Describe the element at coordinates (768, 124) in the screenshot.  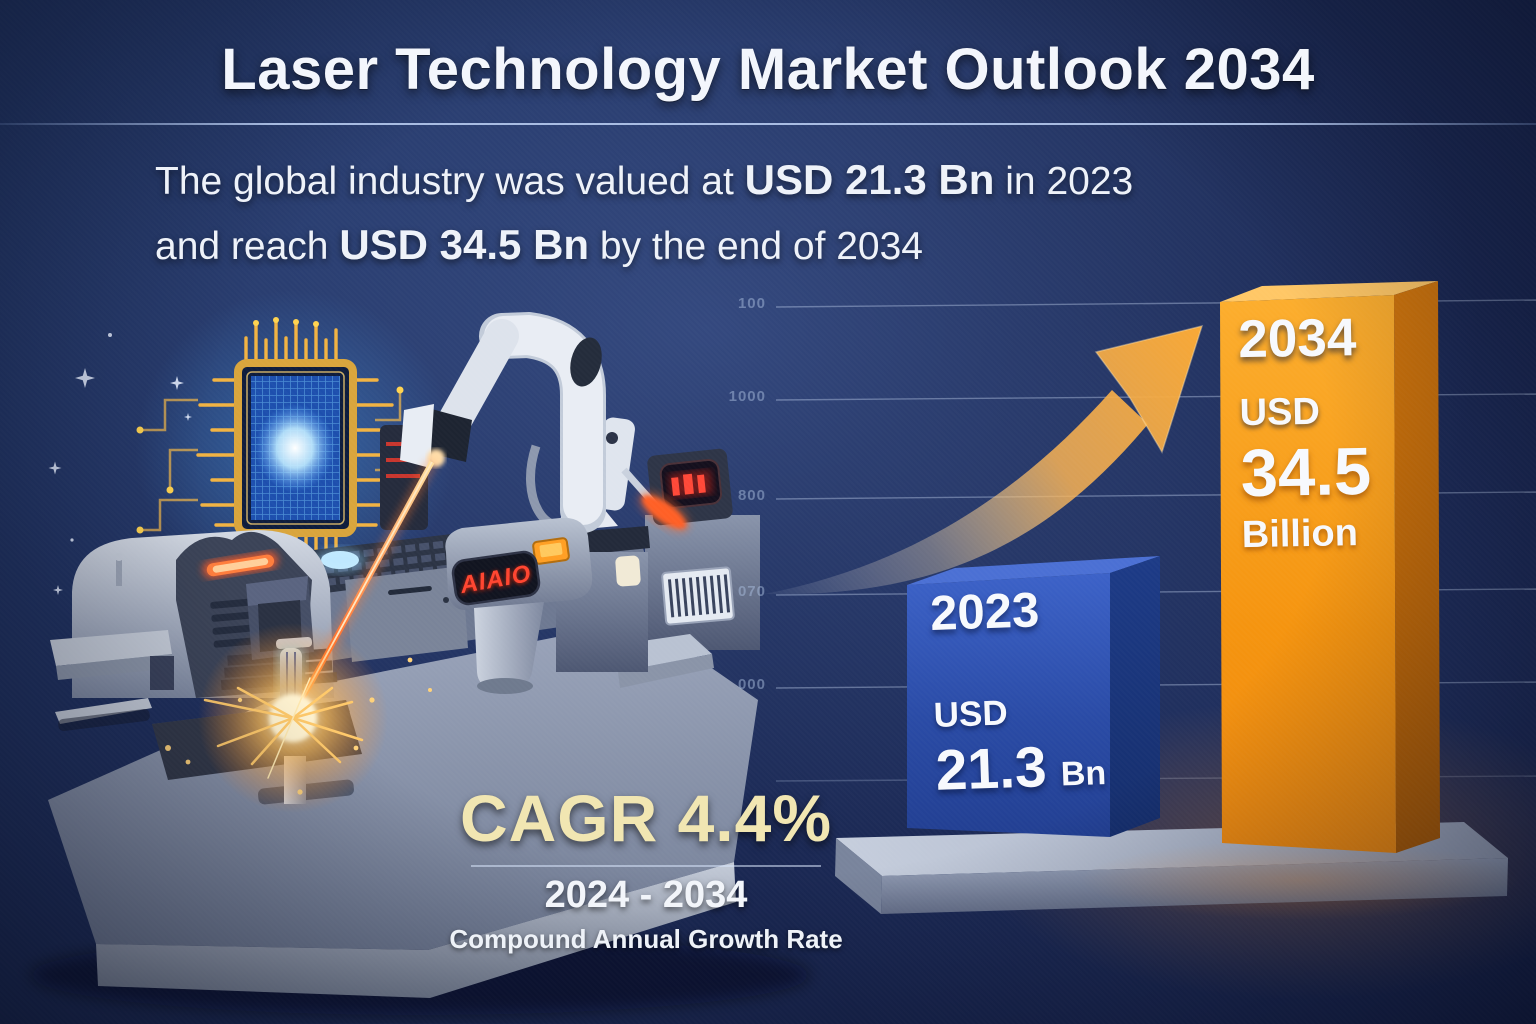
I see `title-divider` at that location.